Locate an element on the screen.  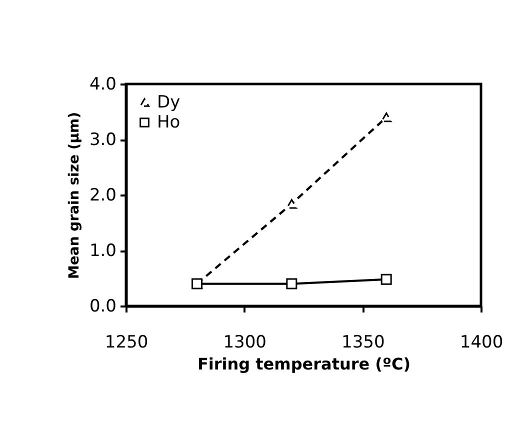
y-tick-label: 4.0 is located at coordinates (102, 84).